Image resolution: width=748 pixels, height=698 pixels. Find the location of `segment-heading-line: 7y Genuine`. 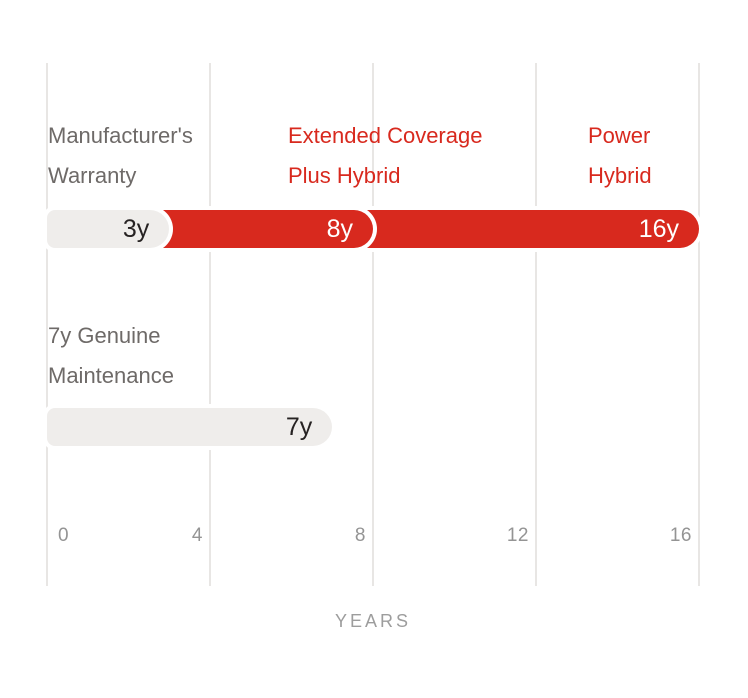

segment-heading-line: 7y Genuine is located at coordinates (104, 335).